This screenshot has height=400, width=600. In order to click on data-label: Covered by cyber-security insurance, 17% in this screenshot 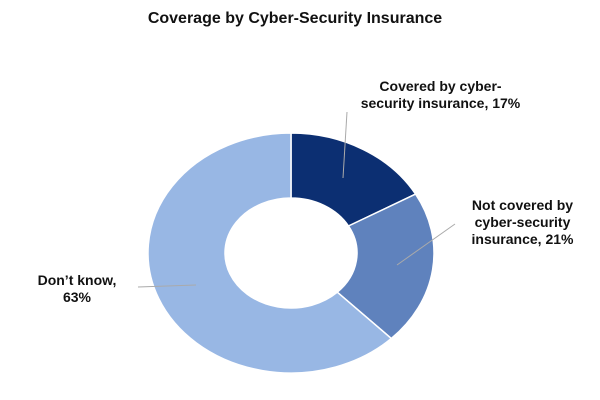, I will do `click(440, 95)`.